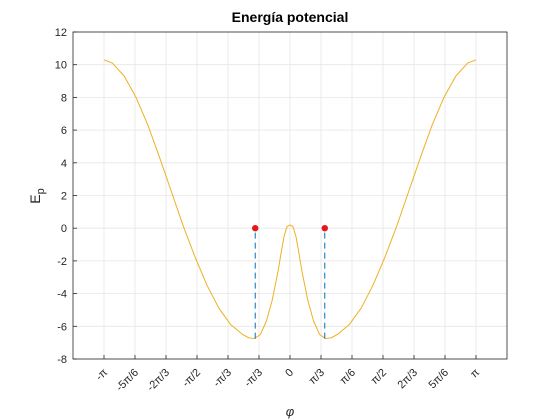 This screenshot has height=420, width=560. I want to click on y-tick-label-5: 2, so click(64, 197).